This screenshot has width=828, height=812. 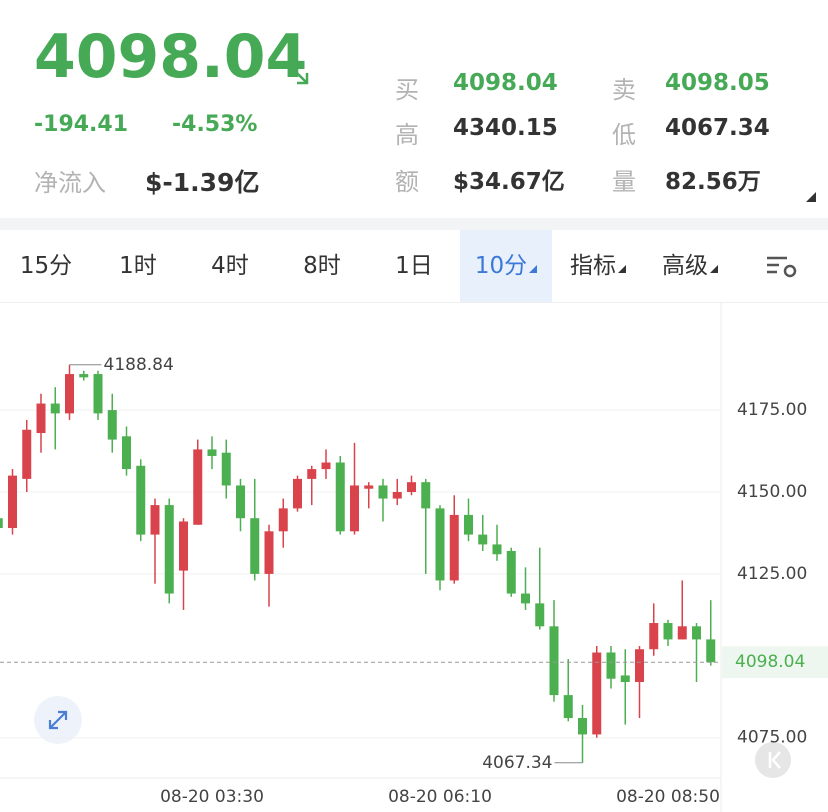 What do you see at coordinates (407, 135) in the screenshot?
I see `stat-label: 高` at bounding box center [407, 135].